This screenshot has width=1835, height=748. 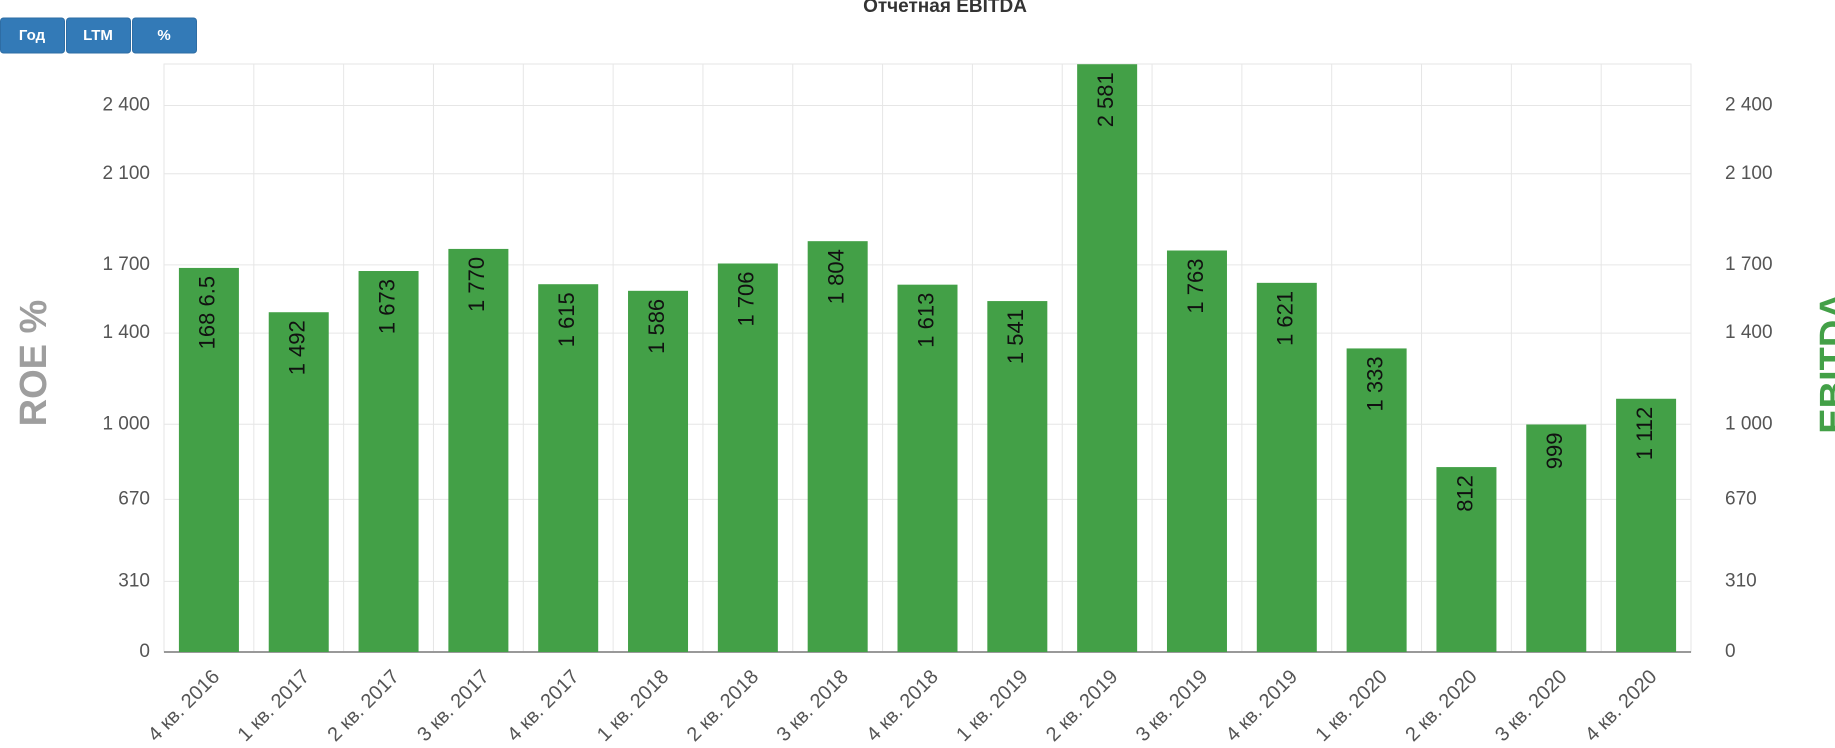 What do you see at coordinates (813, 706) in the screenshot?
I see `x-tick-label: 3 кв. 2018` at bounding box center [813, 706].